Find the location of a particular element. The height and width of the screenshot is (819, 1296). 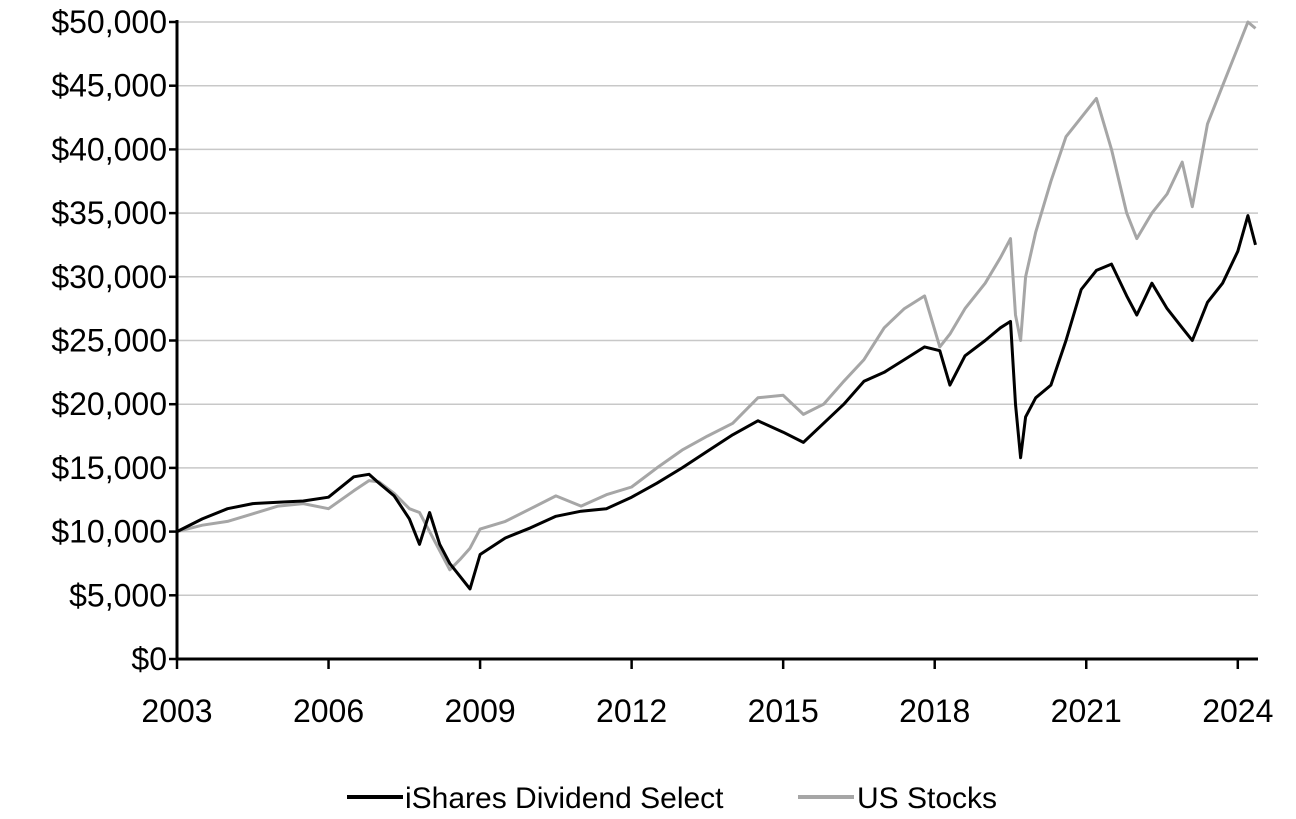

legend-label-0: iShares Dividend Select is located at coordinates (564, 798).